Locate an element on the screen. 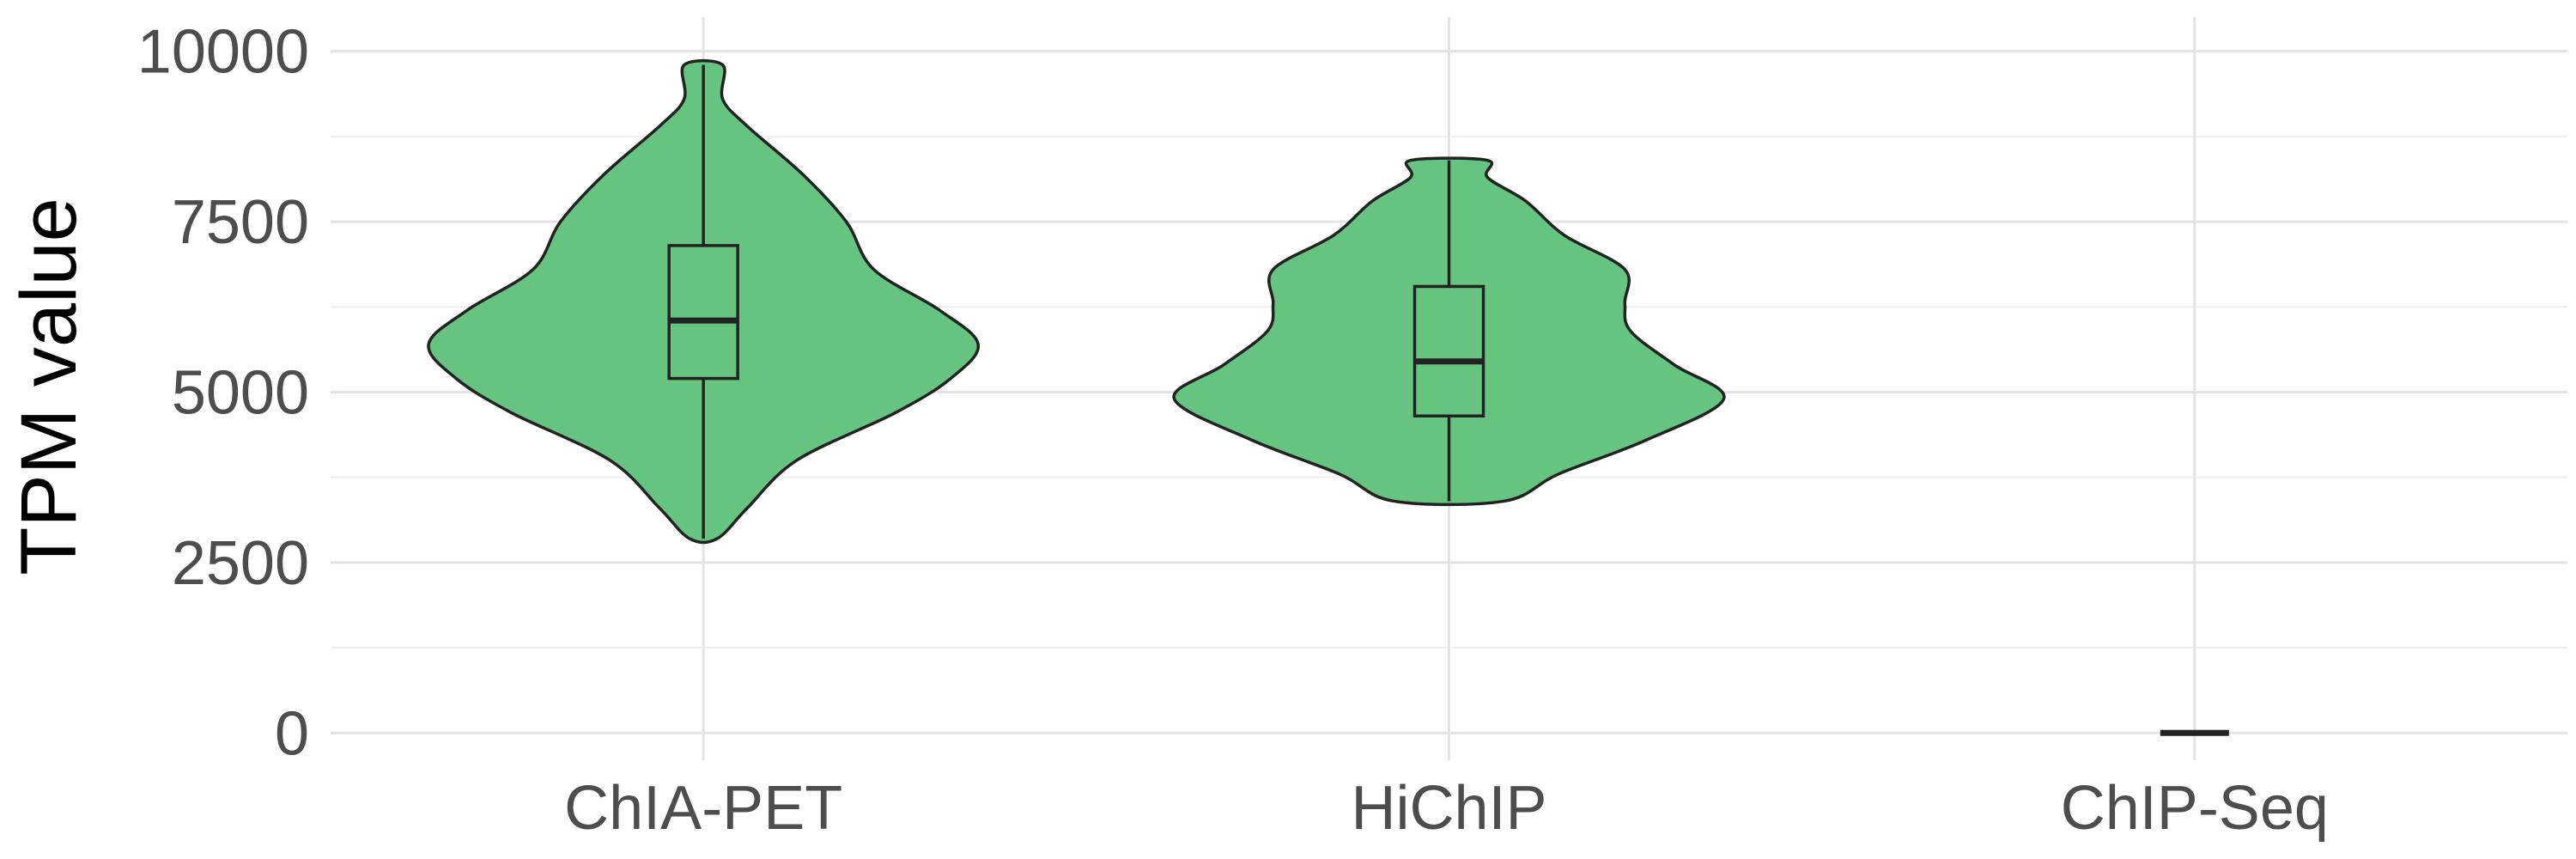 The image size is (2576, 859). x-axis-ticks: ChIA-PET HiChIP ChIP-Seq is located at coordinates (1447, 809).